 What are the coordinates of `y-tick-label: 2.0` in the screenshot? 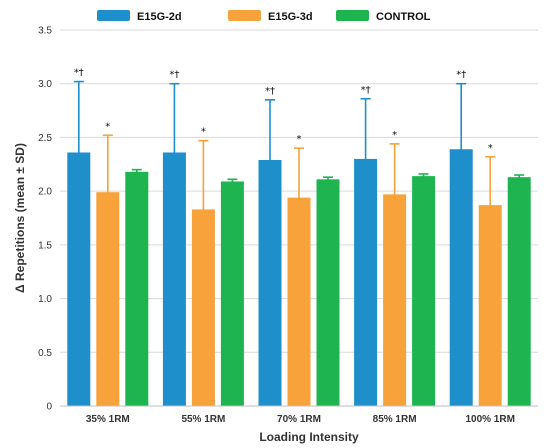 It's located at (45, 192).